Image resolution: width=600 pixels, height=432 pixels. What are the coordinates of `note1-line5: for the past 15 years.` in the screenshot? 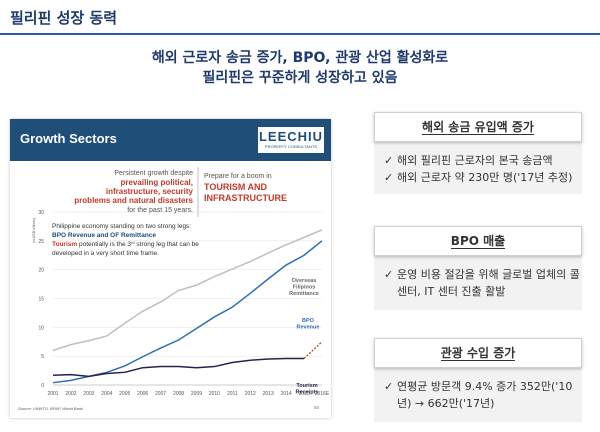 It's located at (160, 210).